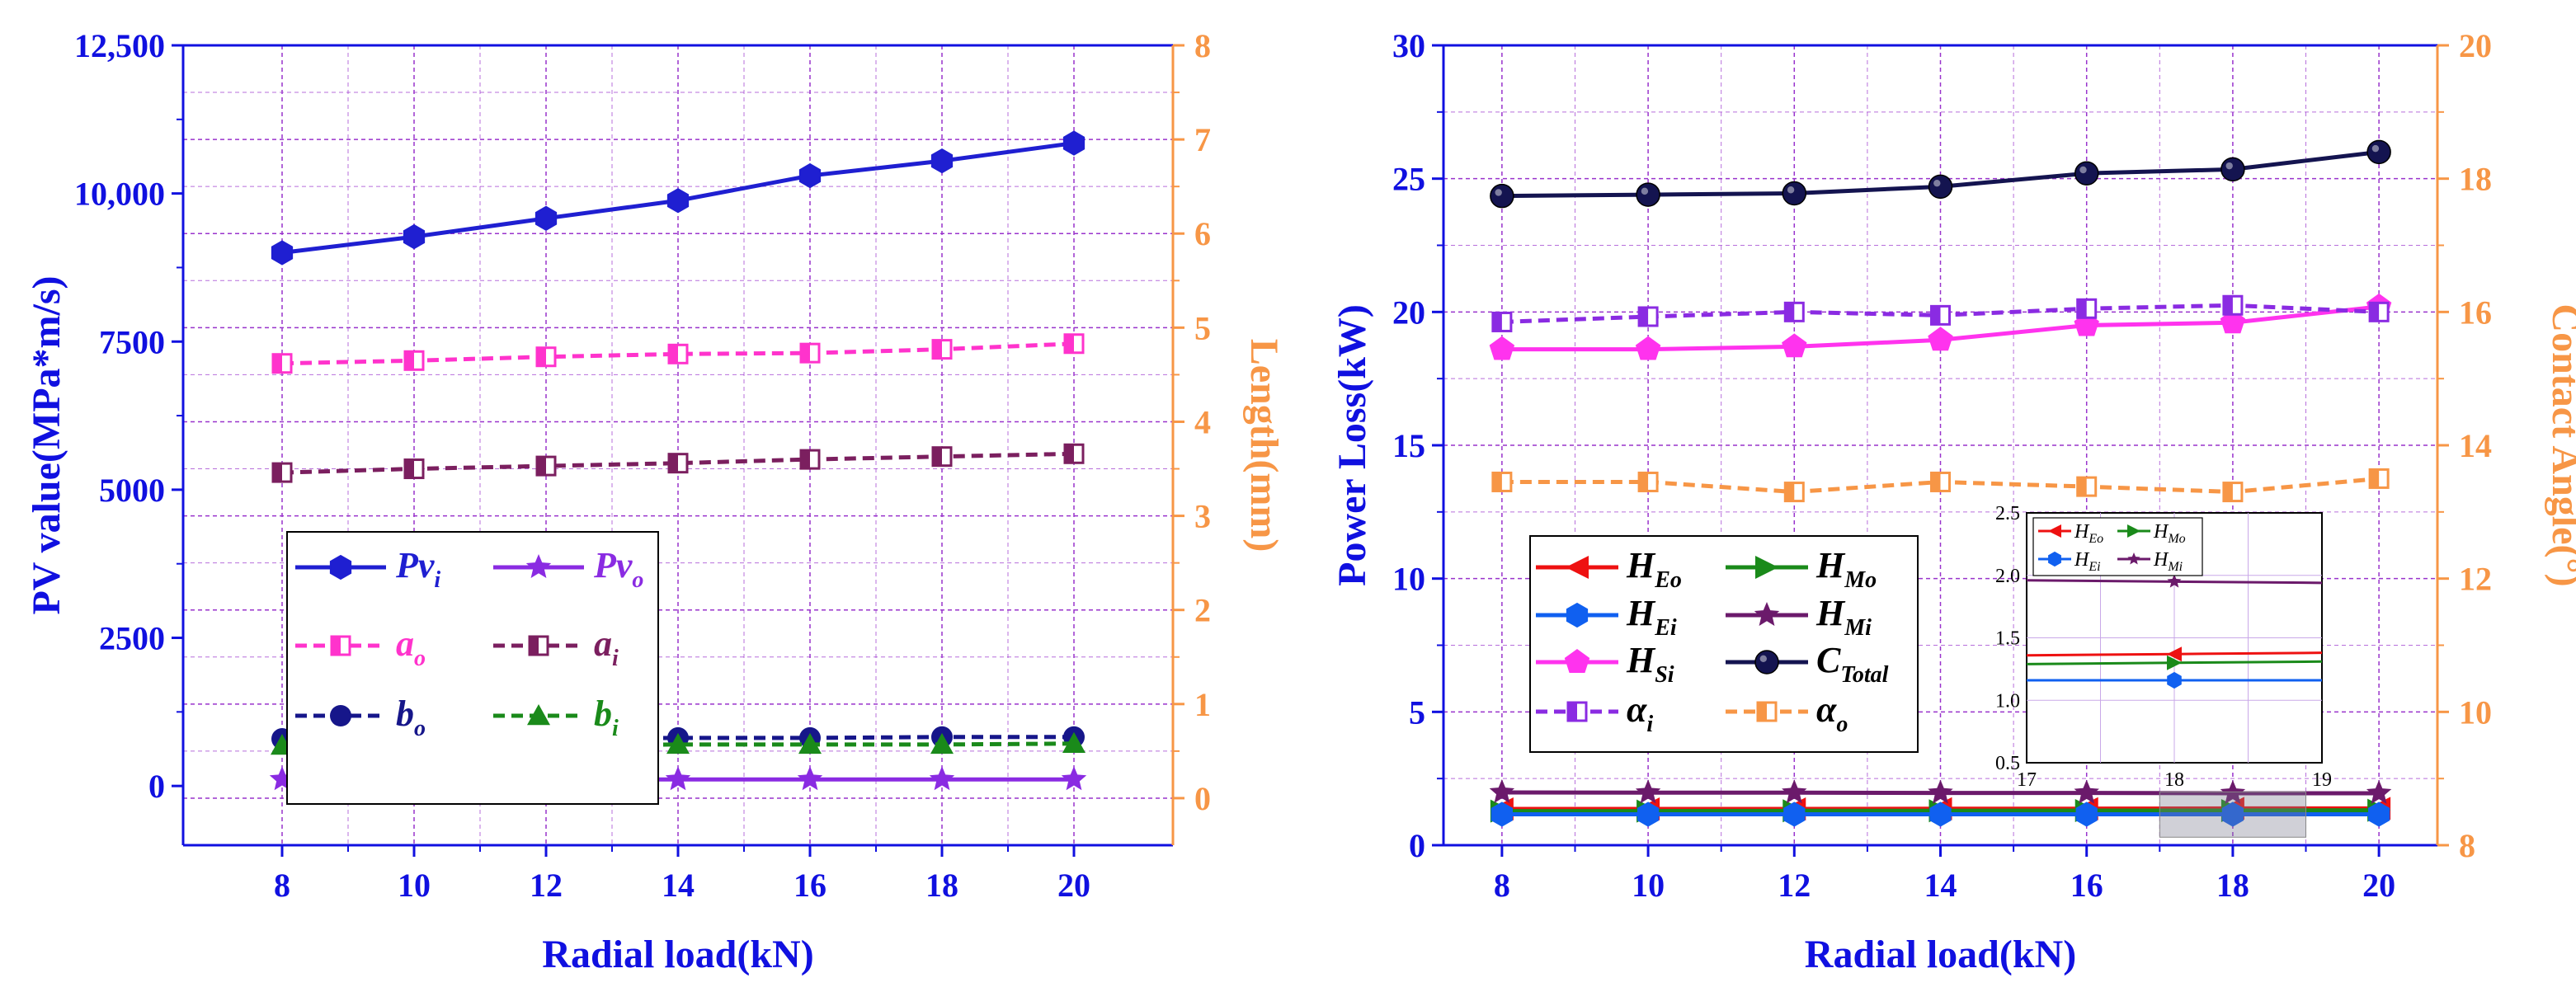  What do you see at coordinates (132, 638) in the screenshot?
I see `left-ytick-label: 2500` at bounding box center [132, 638].